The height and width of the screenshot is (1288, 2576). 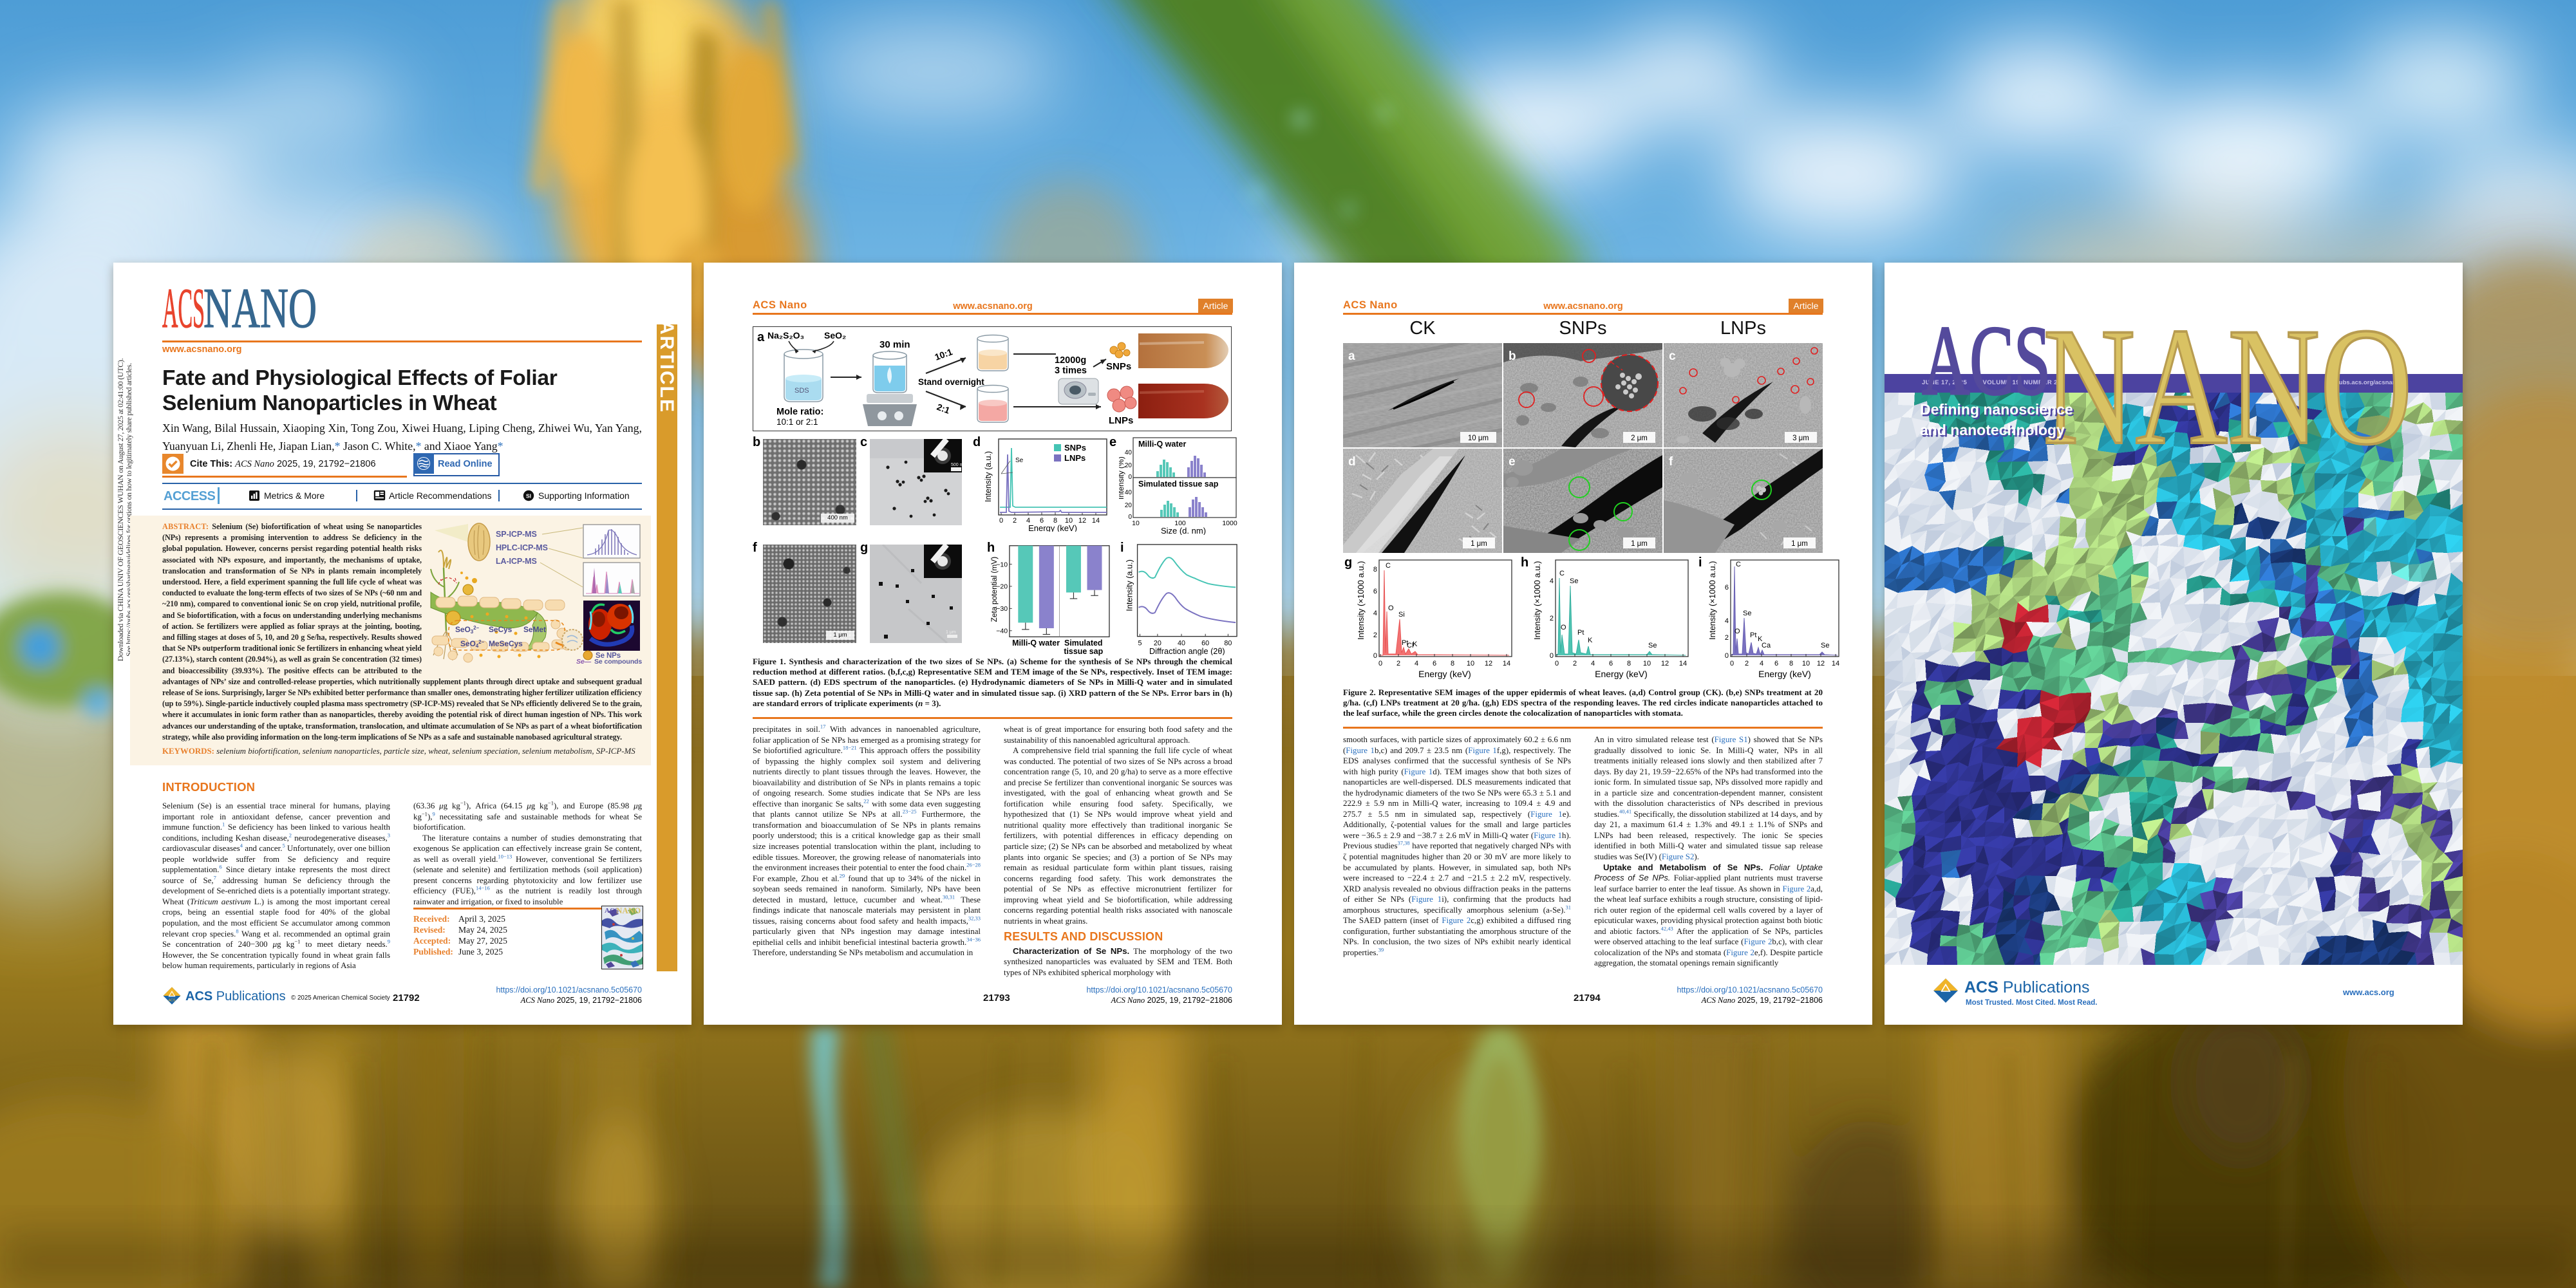 What do you see at coordinates (522, 547) in the screenshot?
I see `svg-text: HPLC-ICP-MS` at bounding box center [522, 547].